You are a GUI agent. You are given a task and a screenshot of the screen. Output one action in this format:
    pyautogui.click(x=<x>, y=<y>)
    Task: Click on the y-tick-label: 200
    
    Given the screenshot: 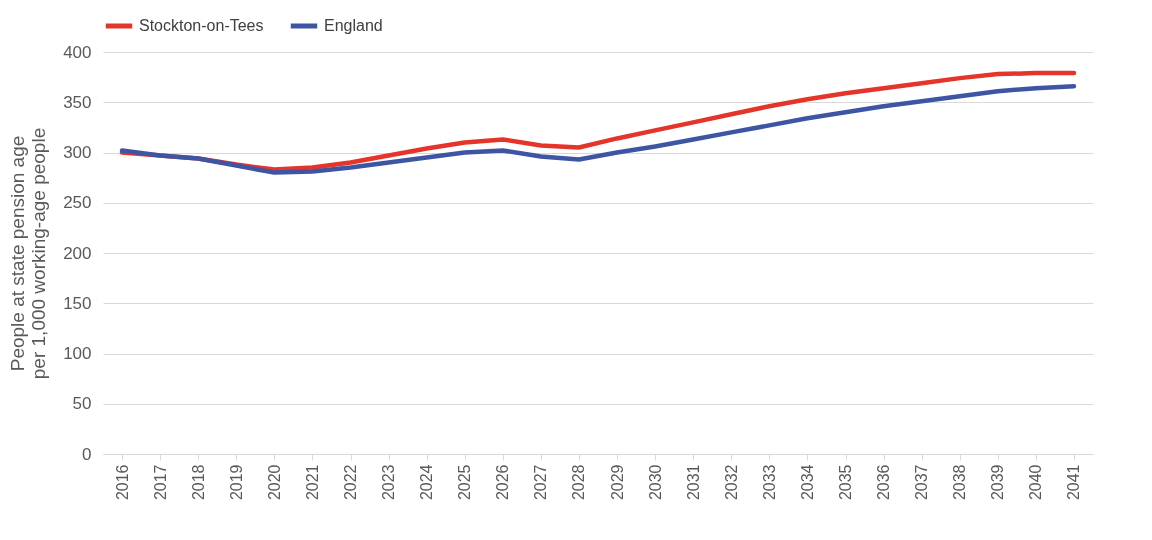 What is the action you would take?
    pyautogui.click(x=77, y=253)
    